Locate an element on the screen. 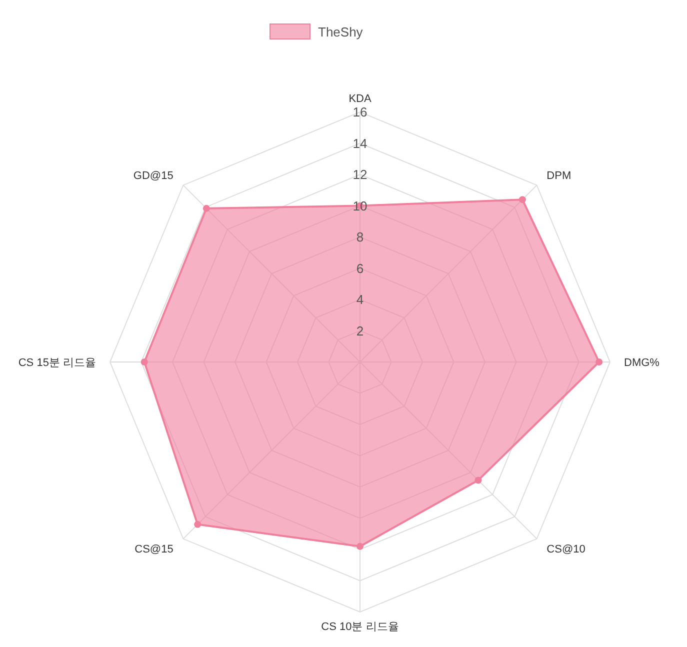 The height and width of the screenshot is (647, 687). y-tick-label: 14 is located at coordinates (360, 143).